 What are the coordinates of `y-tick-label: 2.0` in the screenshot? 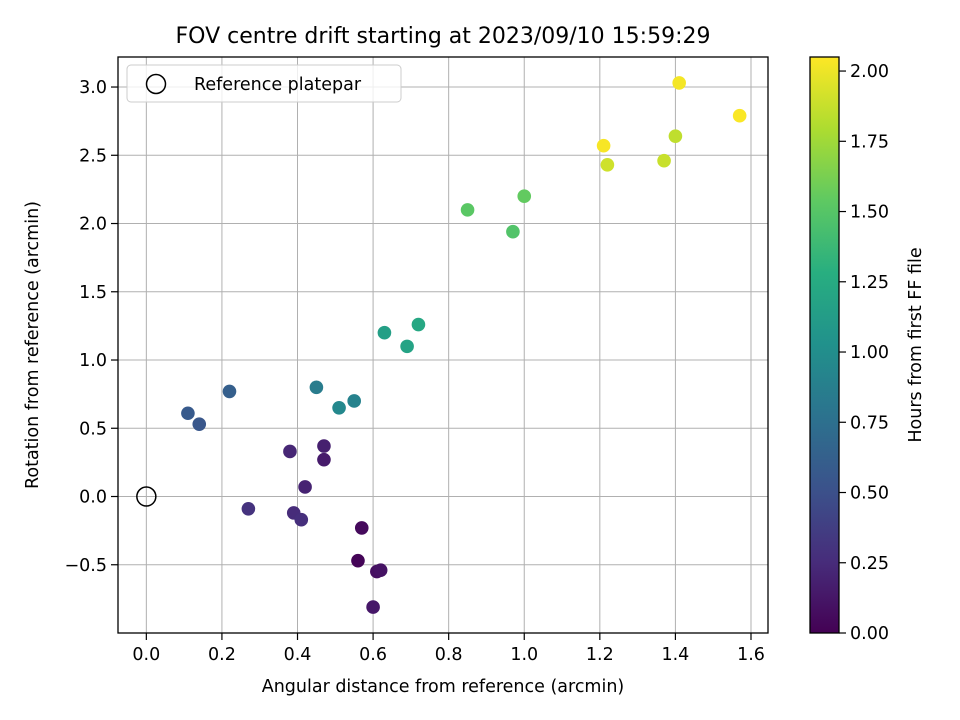 It's located at (93, 225).